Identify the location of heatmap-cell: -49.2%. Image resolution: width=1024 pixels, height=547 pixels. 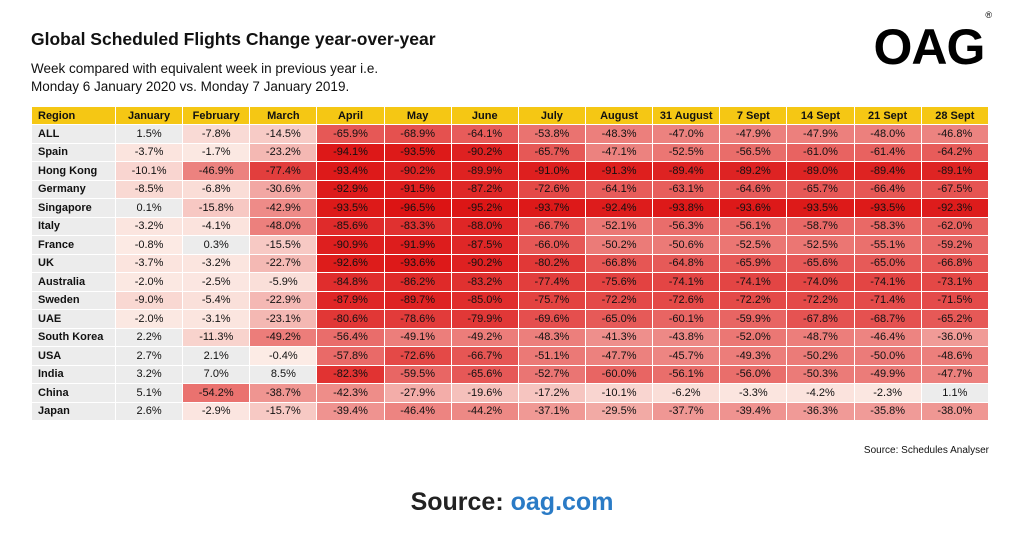
(484, 337).